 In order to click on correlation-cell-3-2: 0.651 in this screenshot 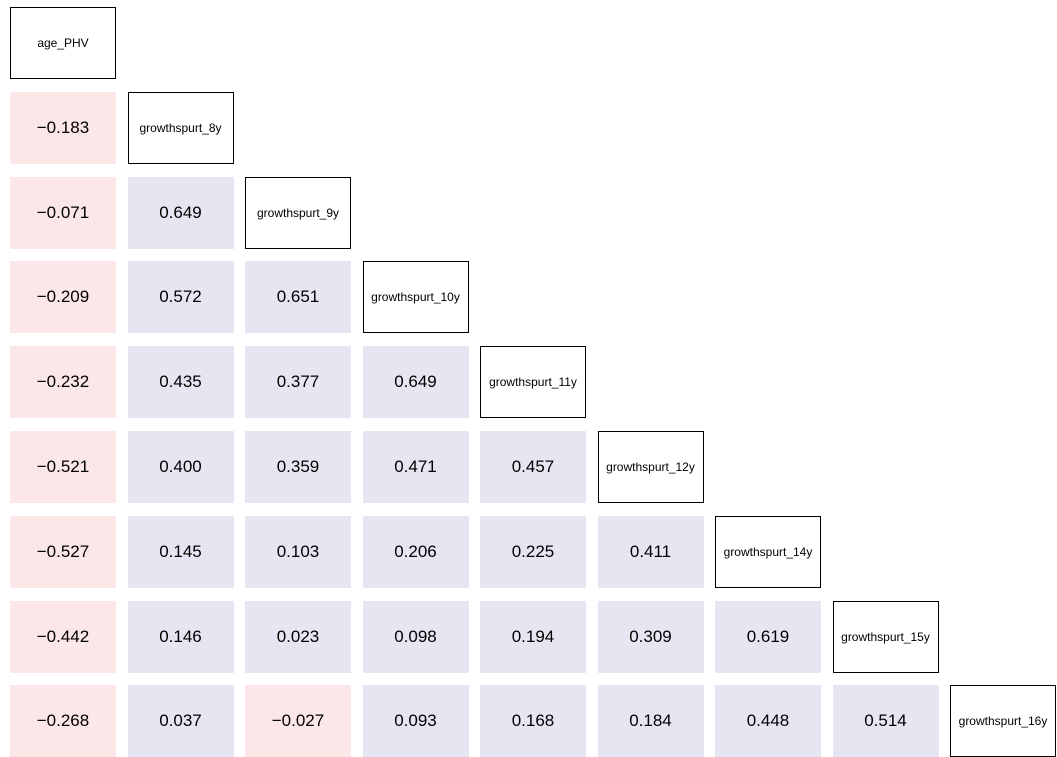, I will do `click(298, 297)`.